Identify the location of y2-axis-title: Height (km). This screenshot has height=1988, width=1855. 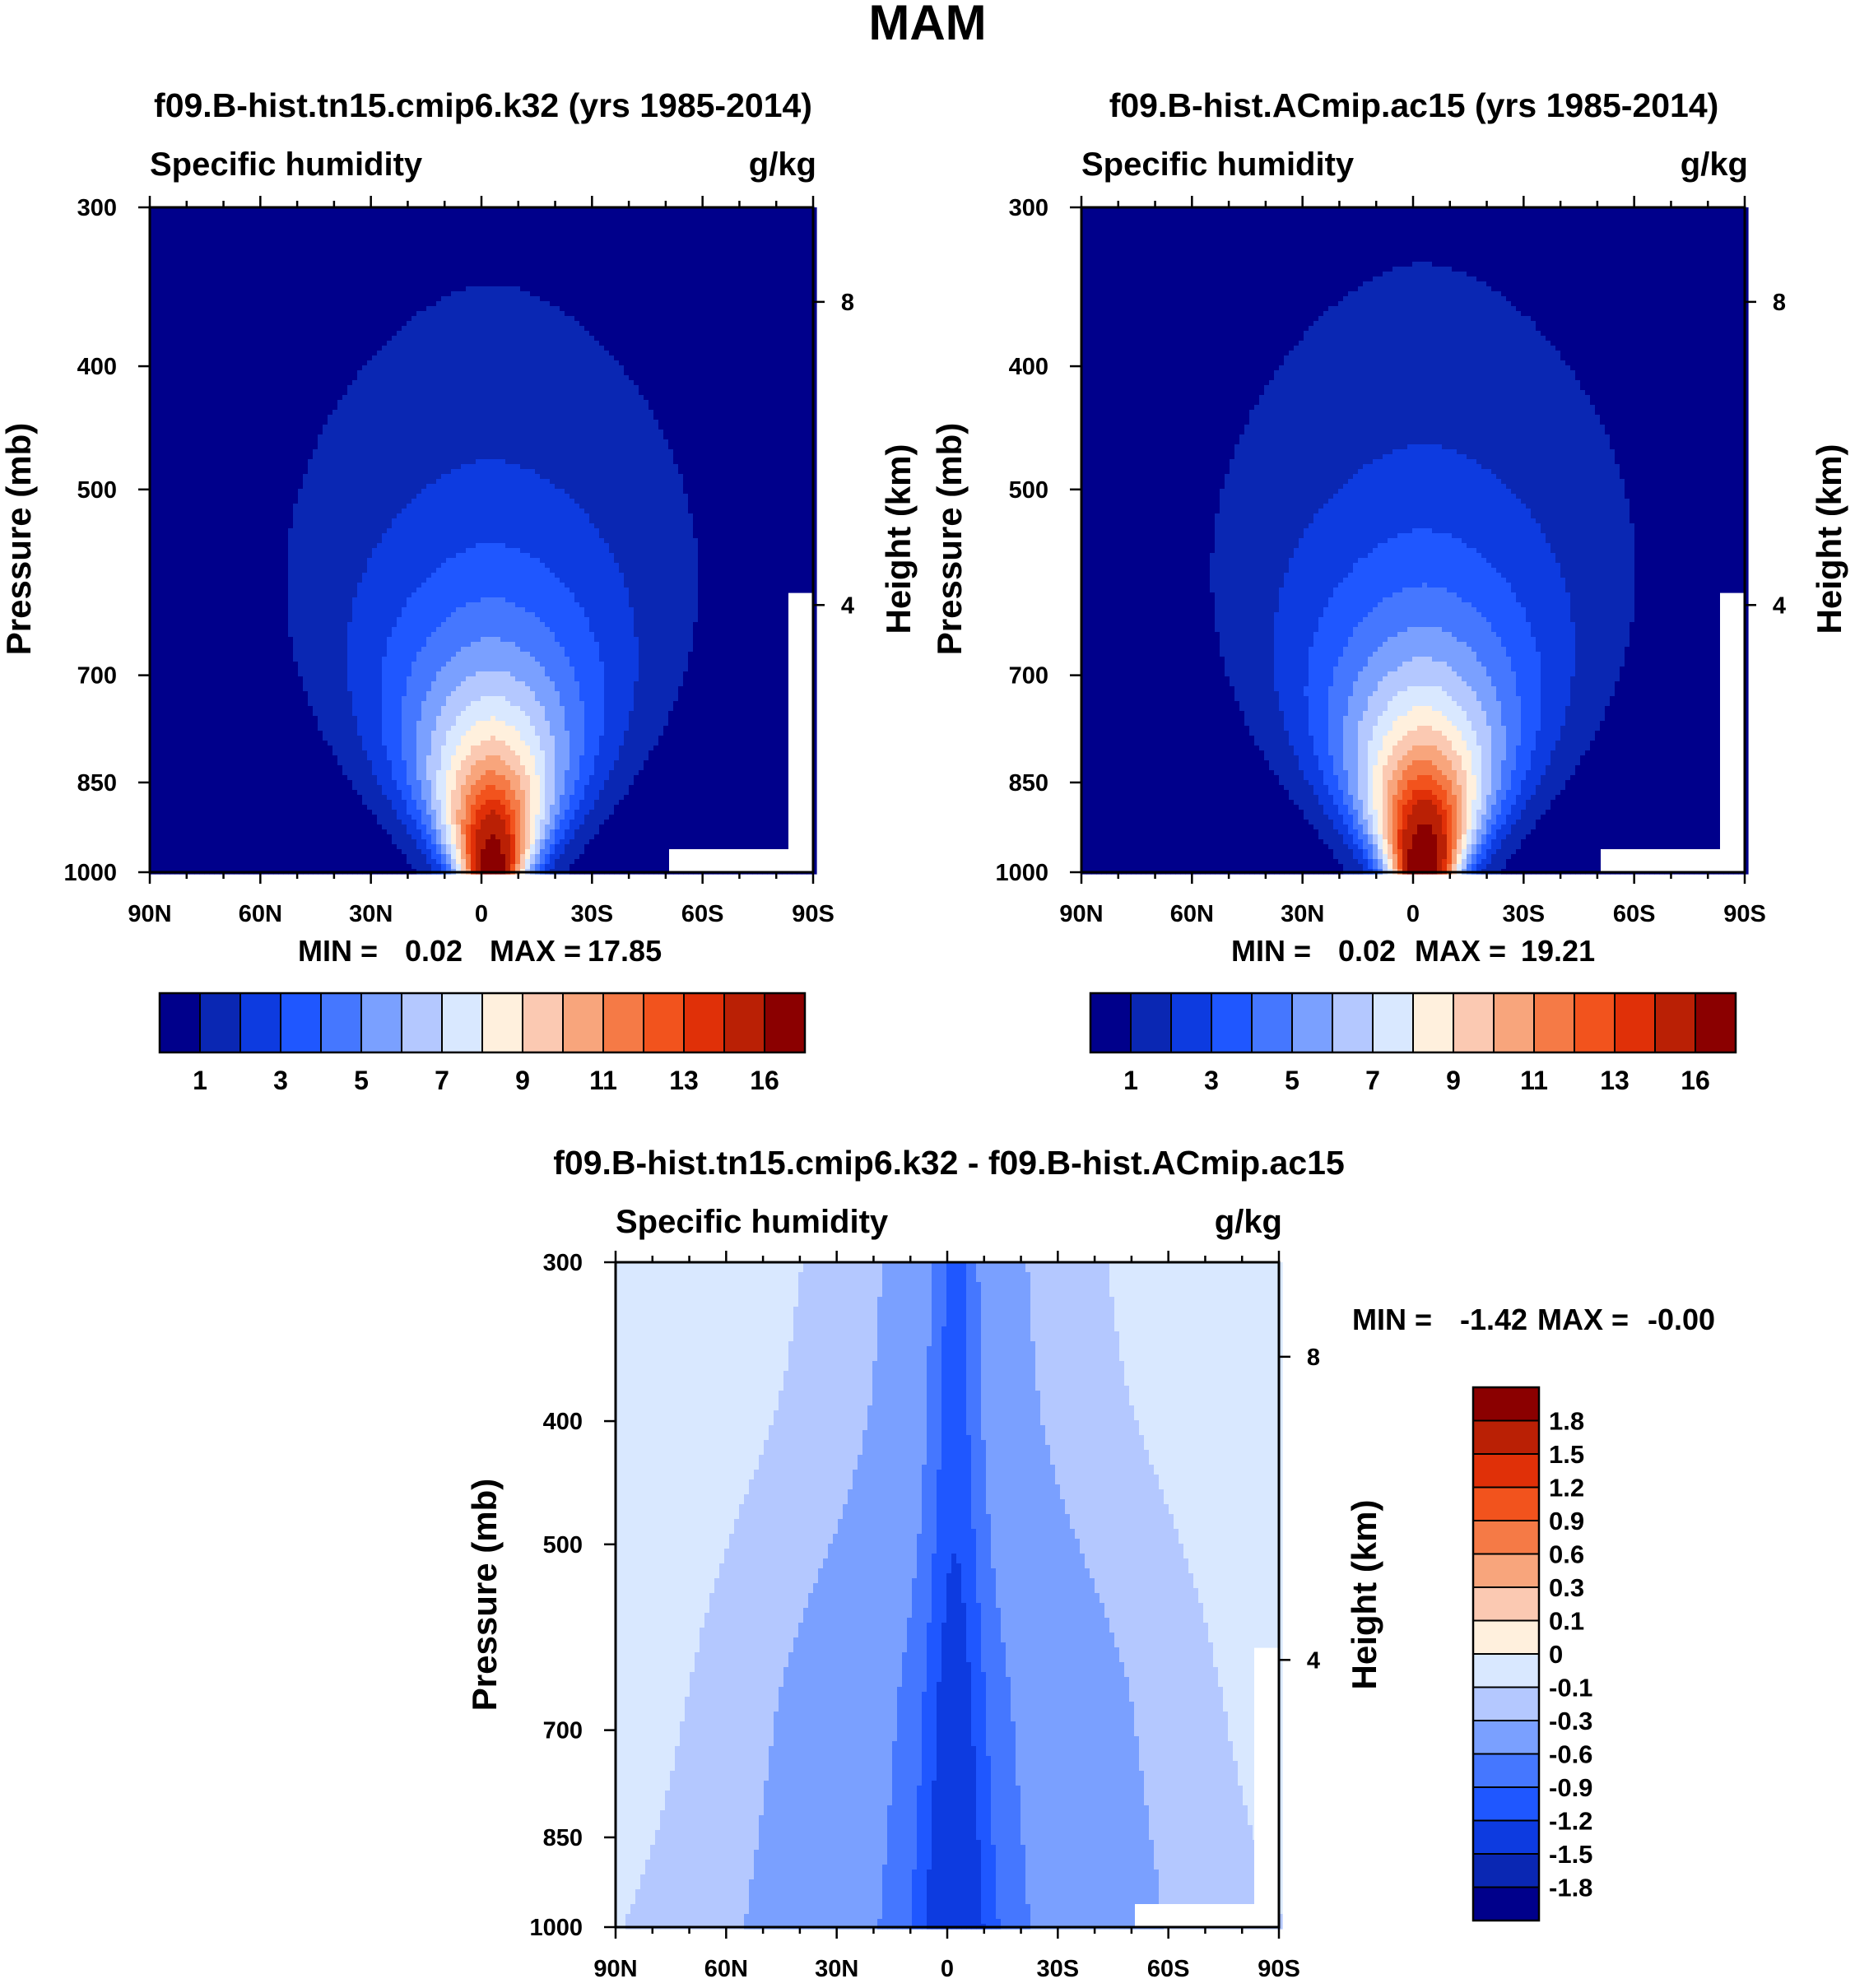
(898, 539).